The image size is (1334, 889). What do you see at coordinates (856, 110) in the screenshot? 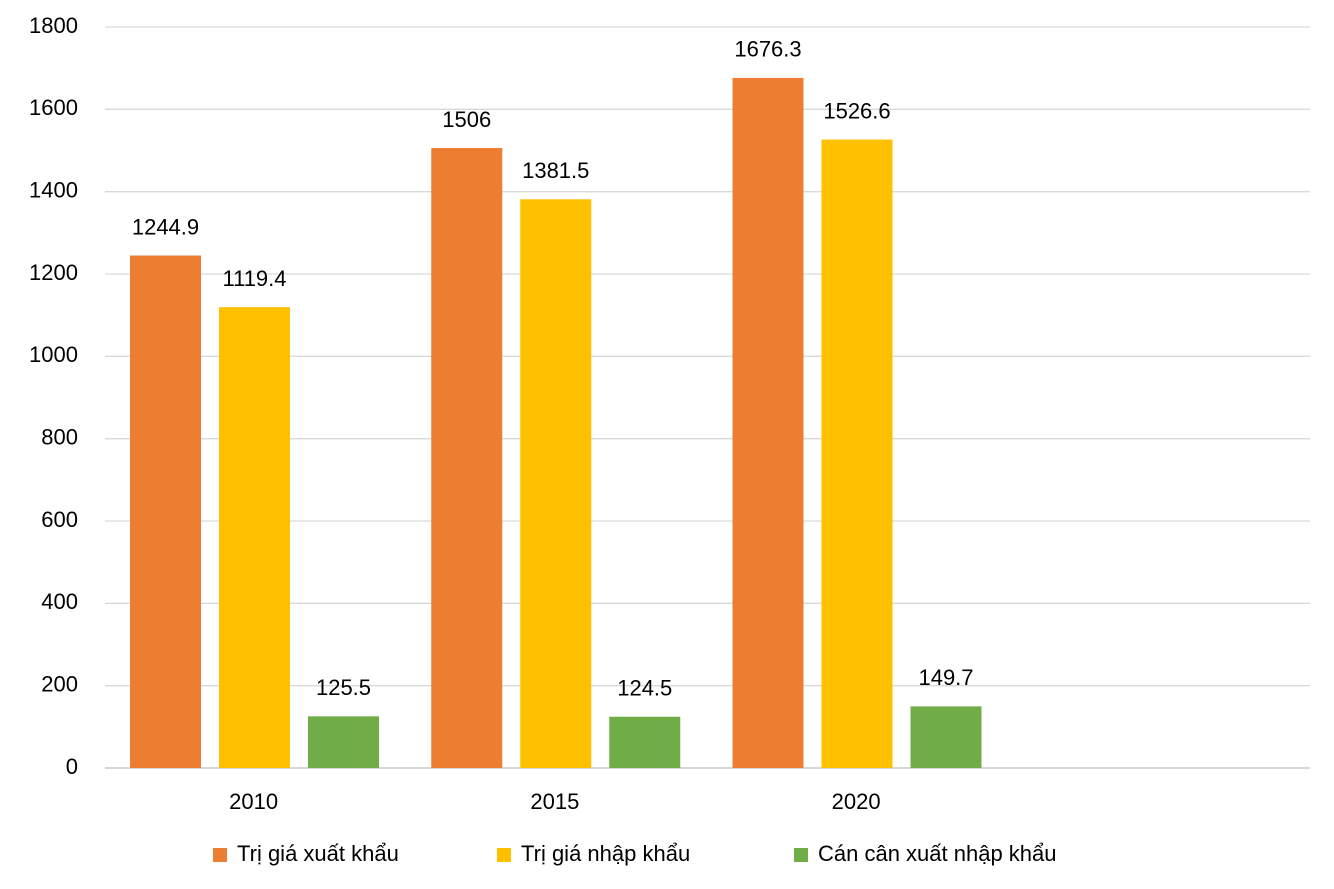
I see `data-label: 1526.6` at bounding box center [856, 110].